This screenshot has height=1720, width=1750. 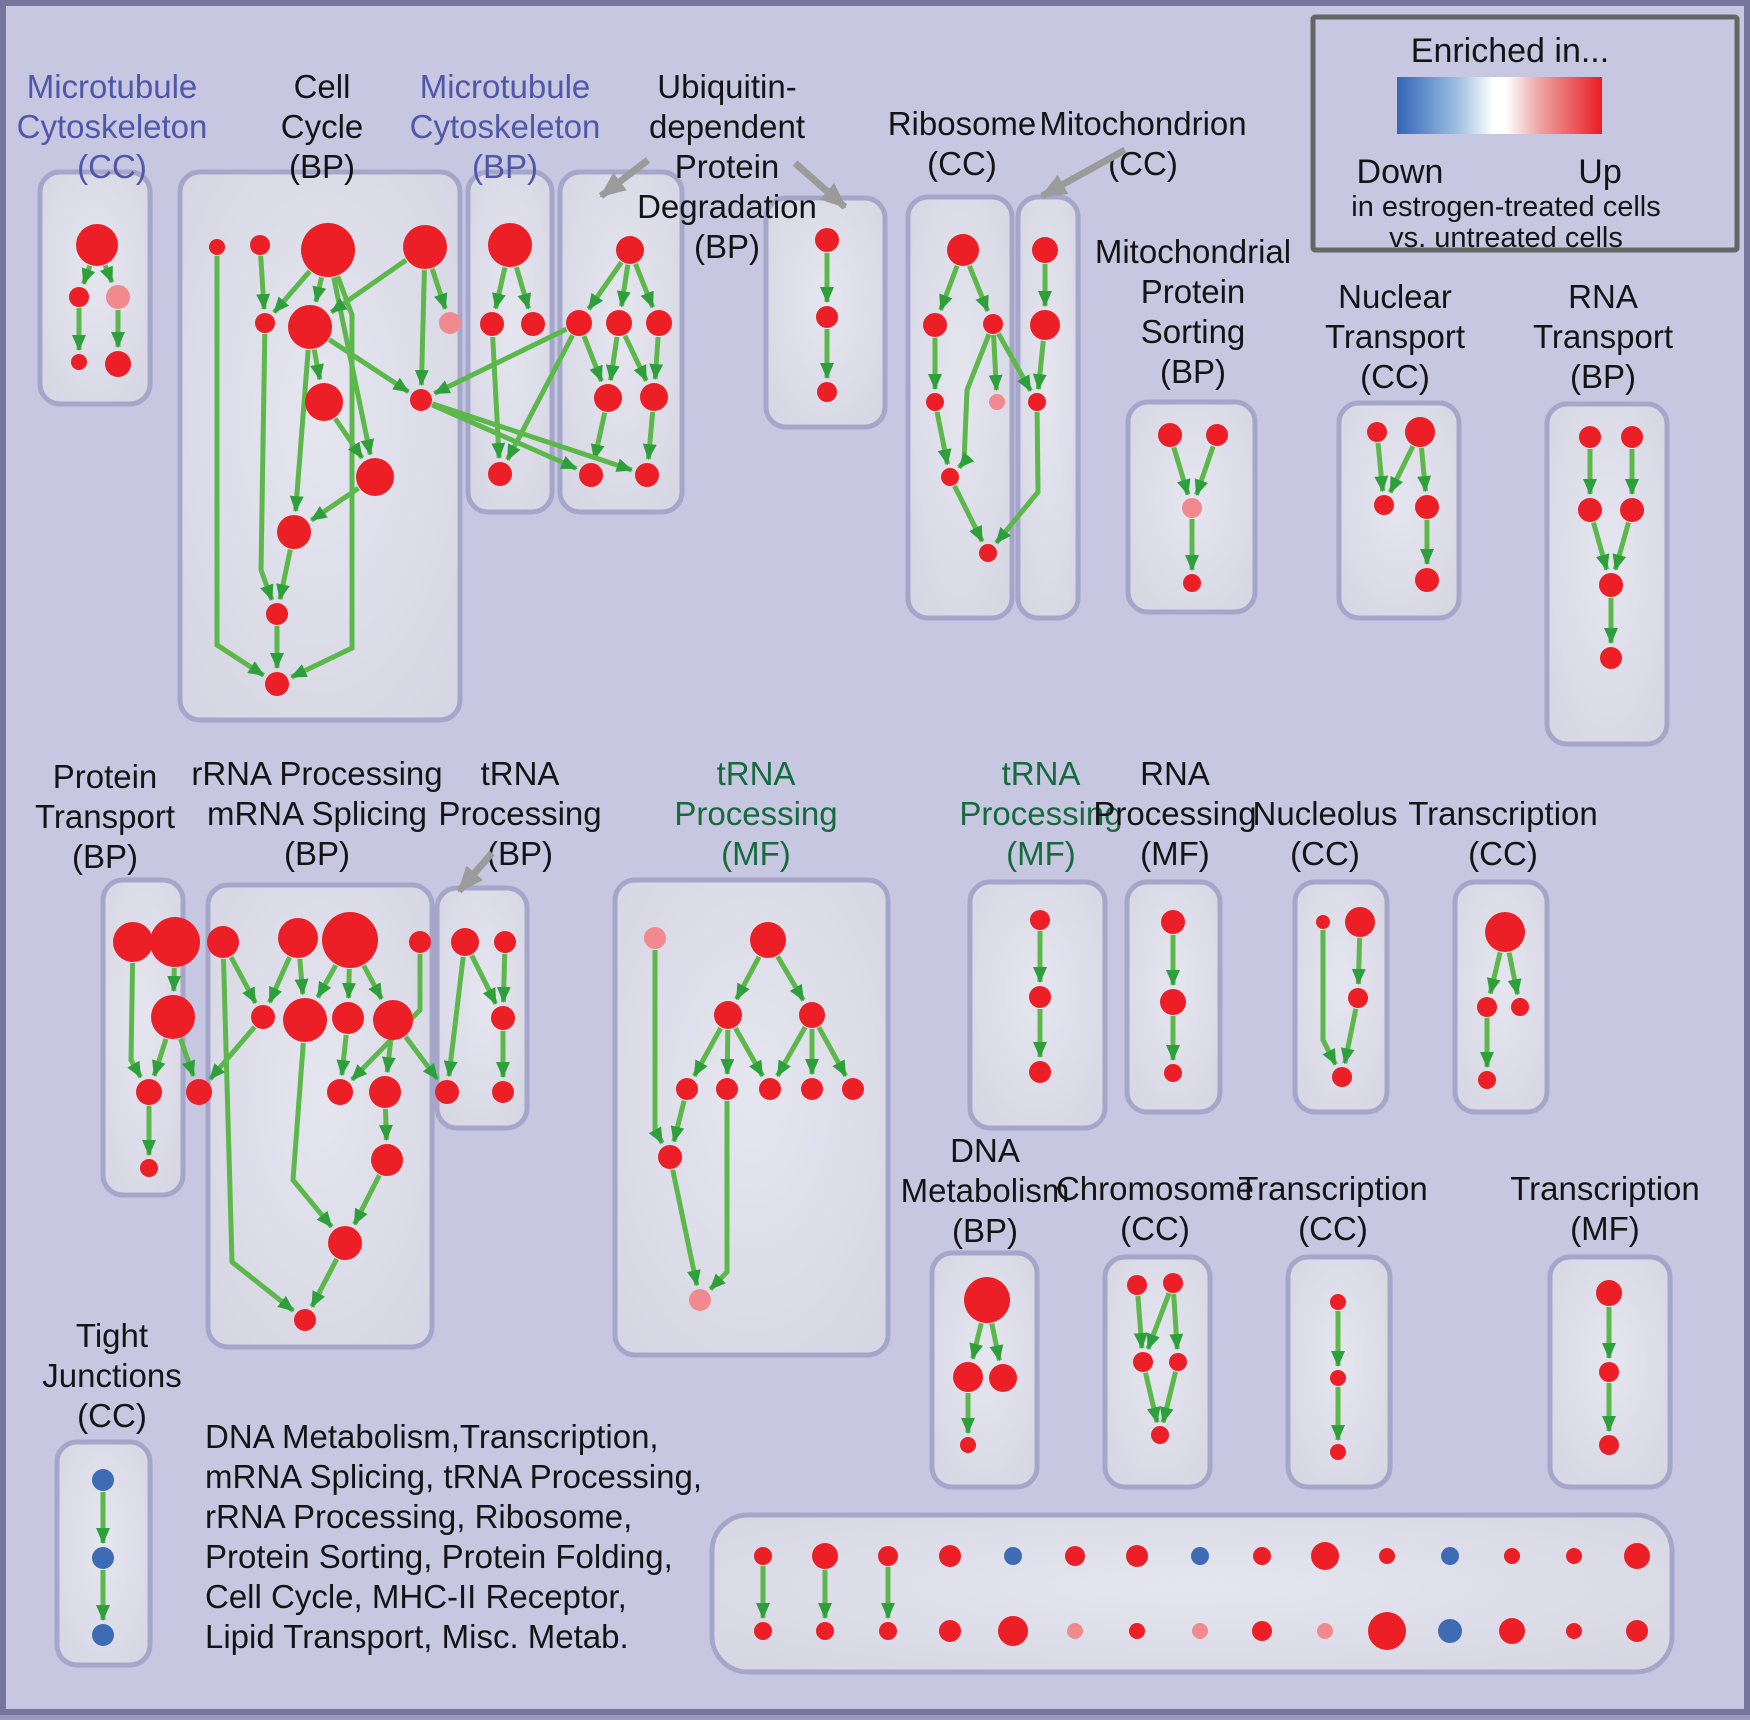 I want to click on go-term-node-n4, so click(x=812, y=1015).